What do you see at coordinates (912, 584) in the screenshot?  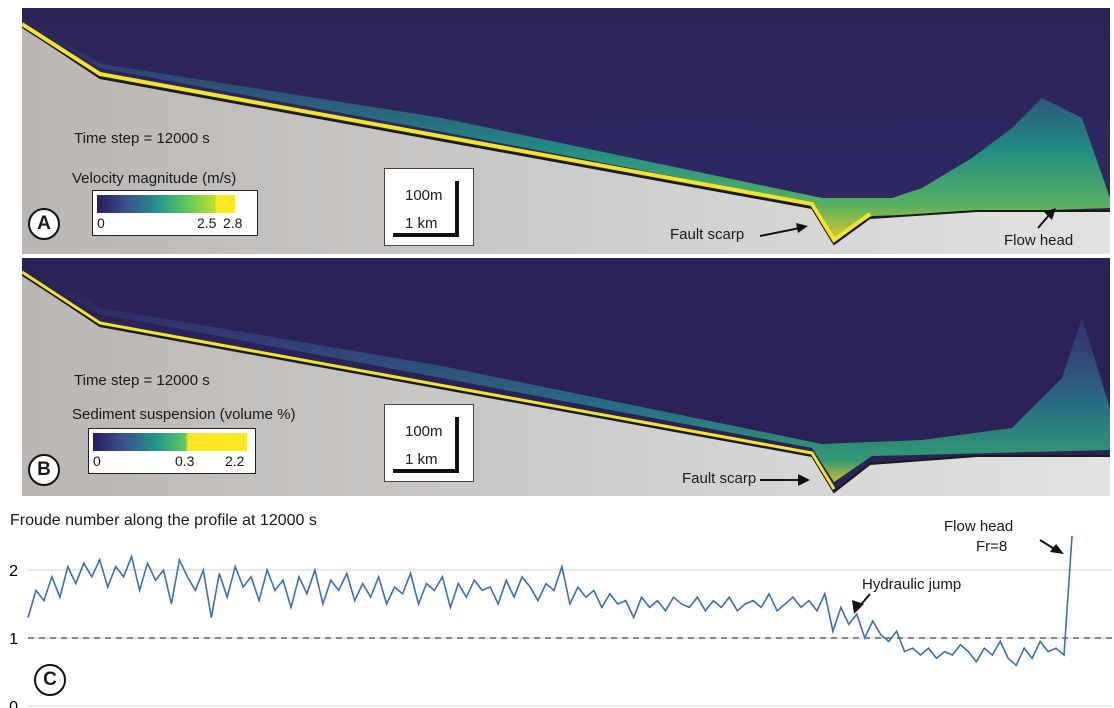 I see `hydraulic-jump-label: Hydraulic jump` at bounding box center [912, 584].